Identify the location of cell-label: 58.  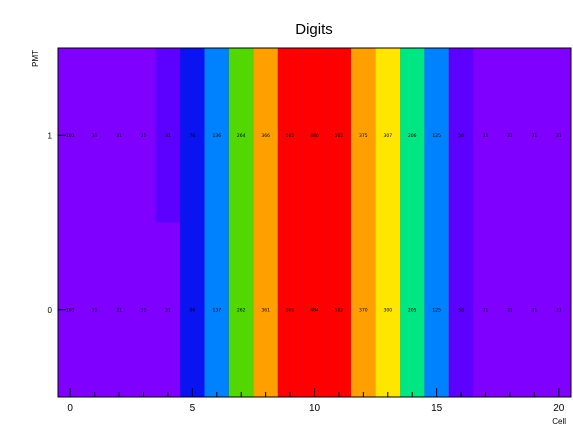
(461, 310).